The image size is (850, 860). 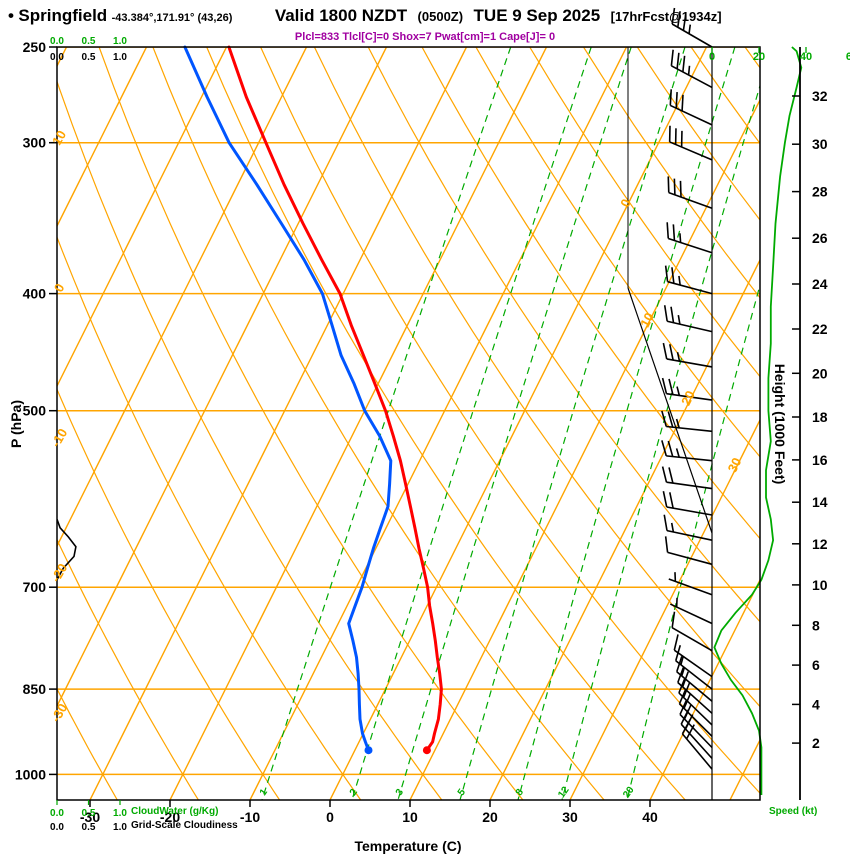 What do you see at coordinates (712, 57) in the screenshot?
I see `speed-tick-label: 0` at bounding box center [712, 57].